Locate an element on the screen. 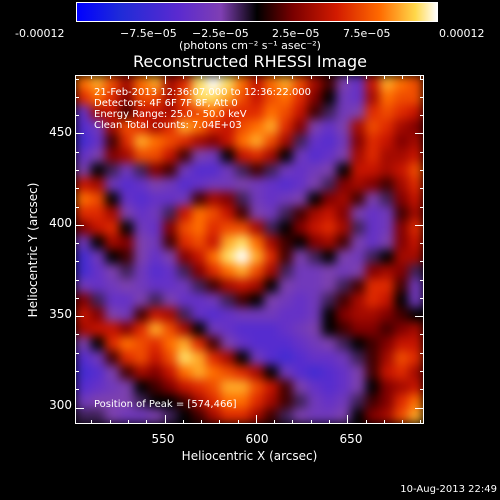  y-tick-label: 300 is located at coordinates (60, 405).